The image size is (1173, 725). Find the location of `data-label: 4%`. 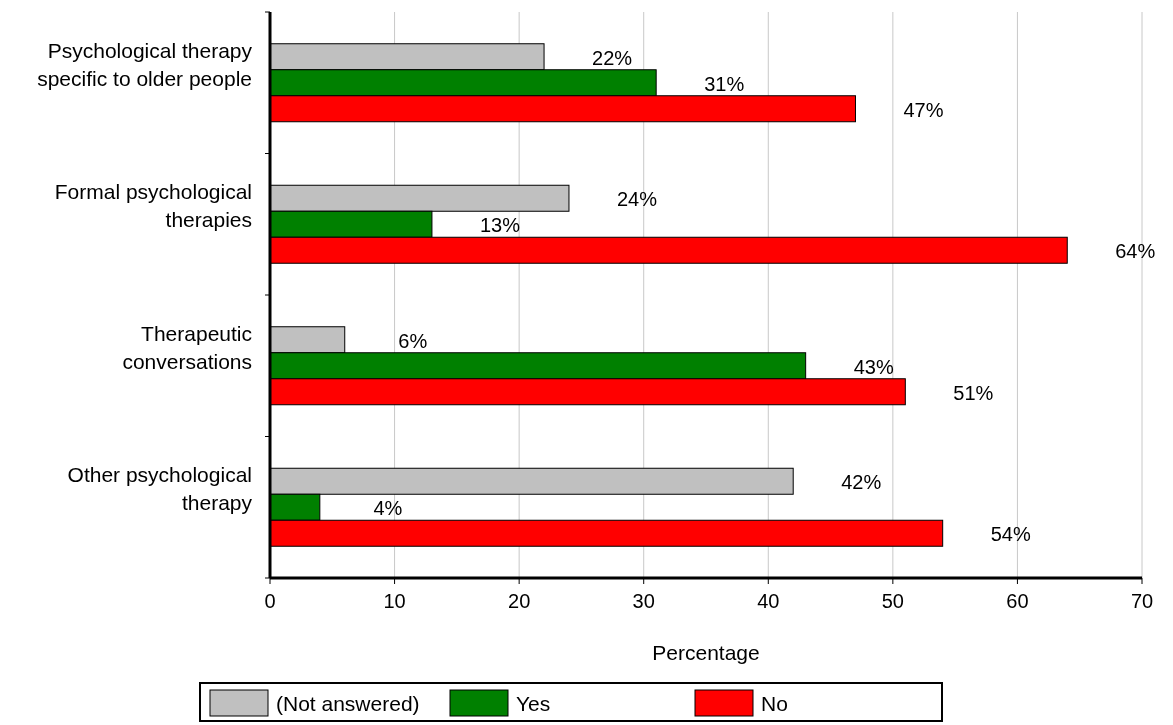

data-label: 4% is located at coordinates (388, 508).